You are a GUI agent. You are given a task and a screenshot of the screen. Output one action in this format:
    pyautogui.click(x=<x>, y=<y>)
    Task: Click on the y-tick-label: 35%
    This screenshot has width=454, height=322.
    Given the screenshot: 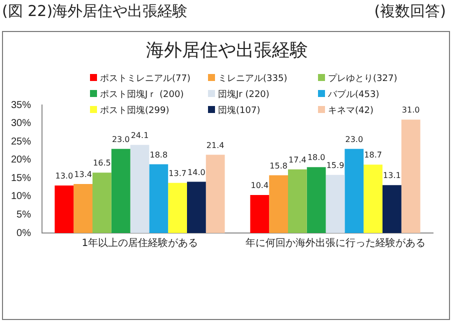 What is the action you would take?
    pyautogui.click(x=21, y=105)
    